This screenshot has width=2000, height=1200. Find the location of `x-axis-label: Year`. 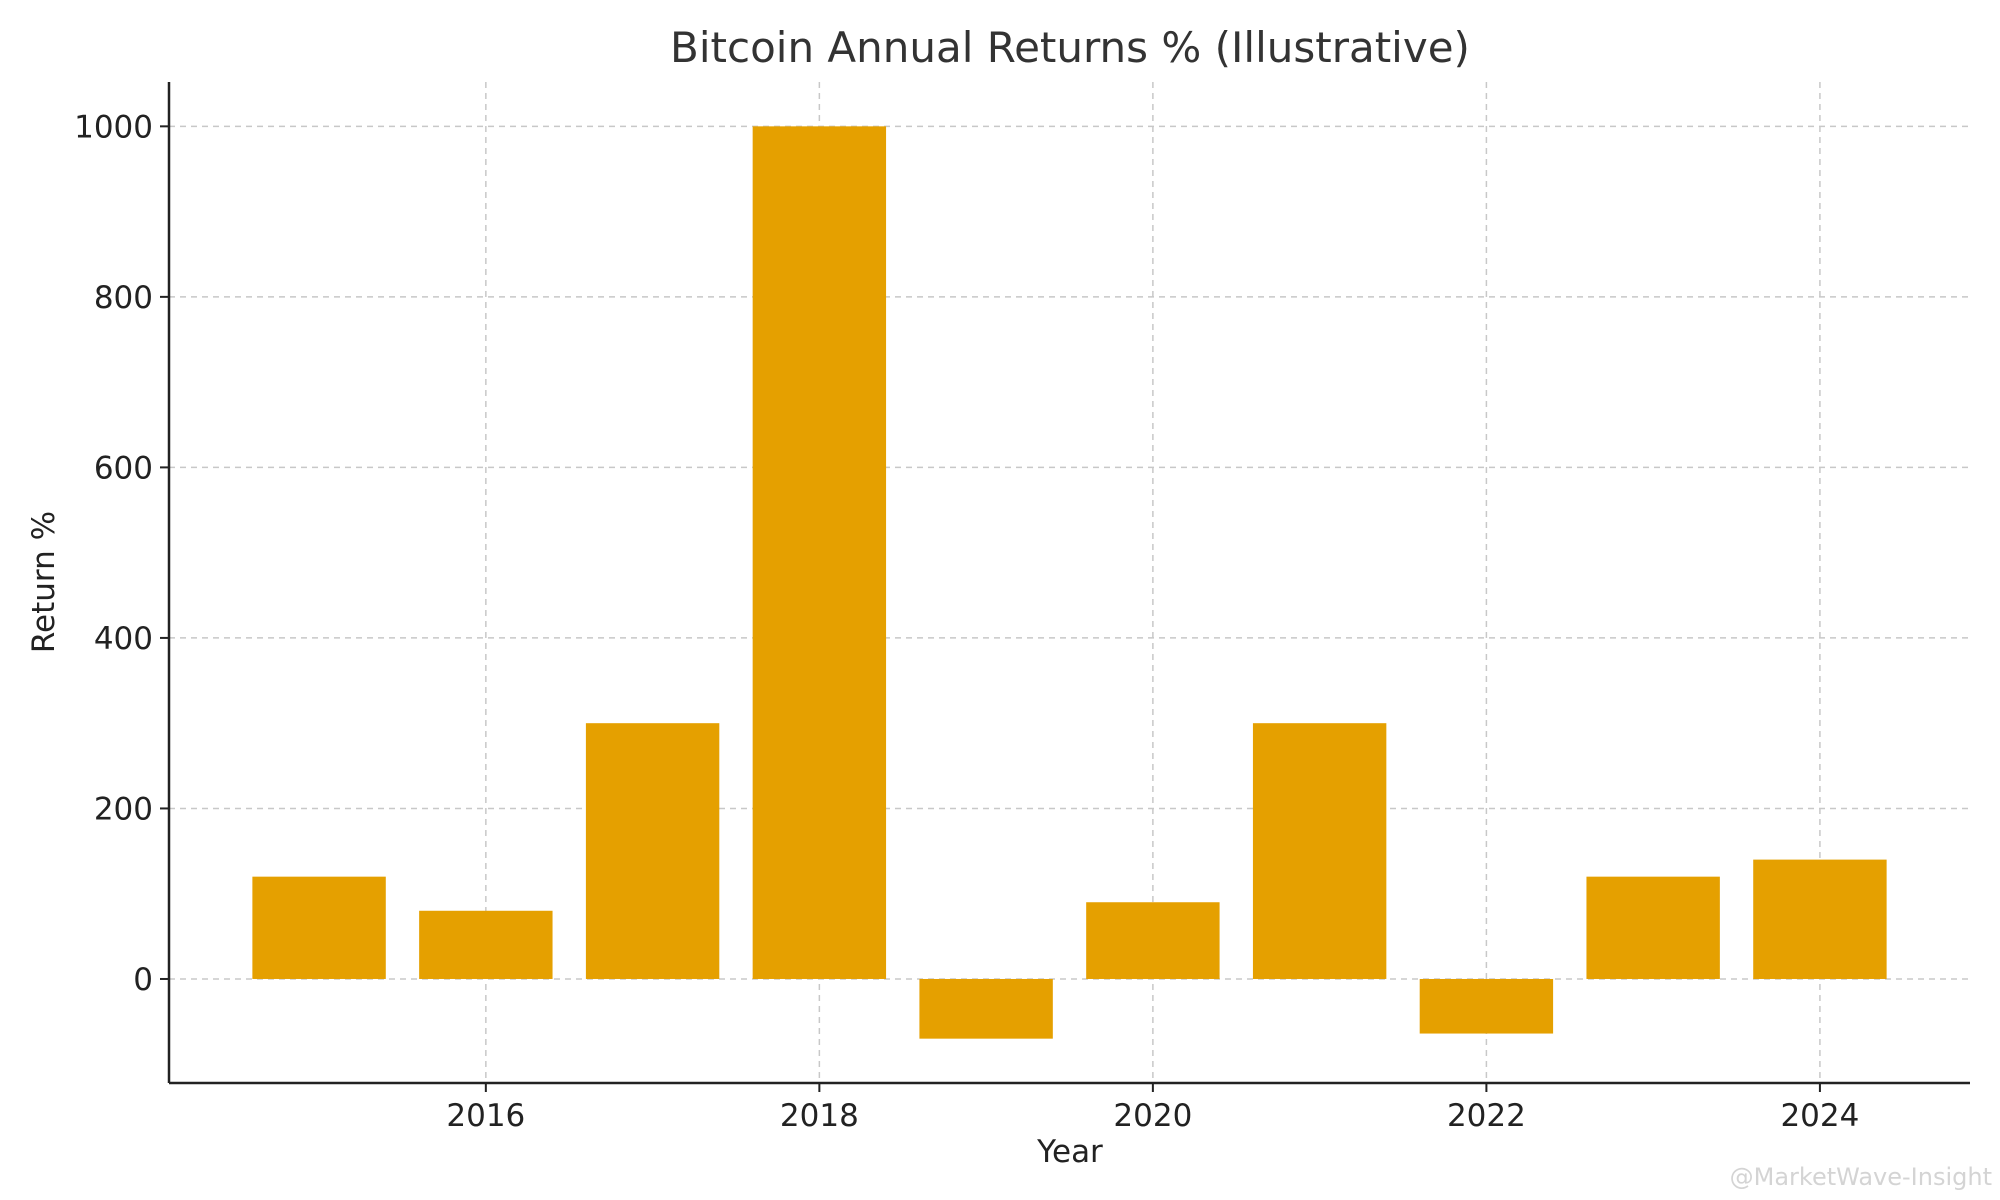

x-axis-label: Year is located at coordinates (1069, 1152).